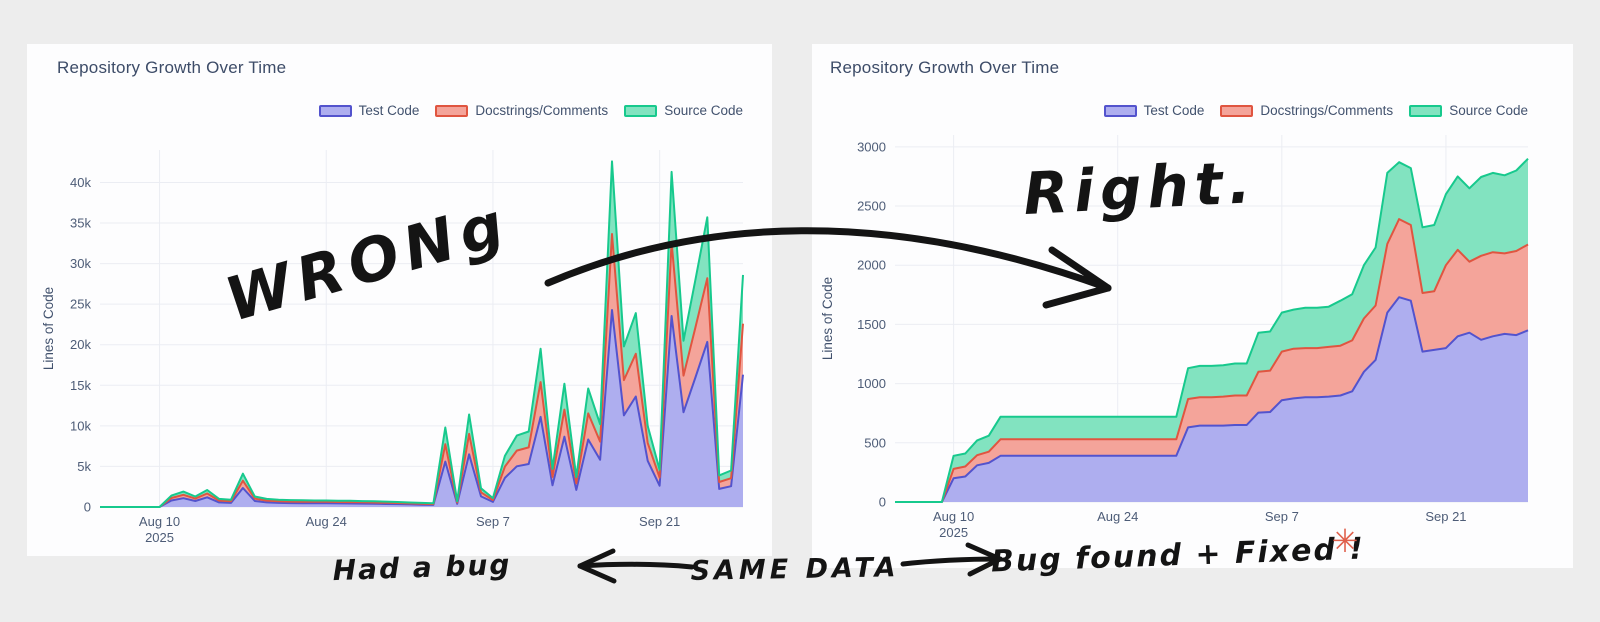 The image size is (1600, 622). What do you see at coordinates (80, 182) in the screenshot?
I see `y-tick-label: 40k` at bounding box center [80, 182].